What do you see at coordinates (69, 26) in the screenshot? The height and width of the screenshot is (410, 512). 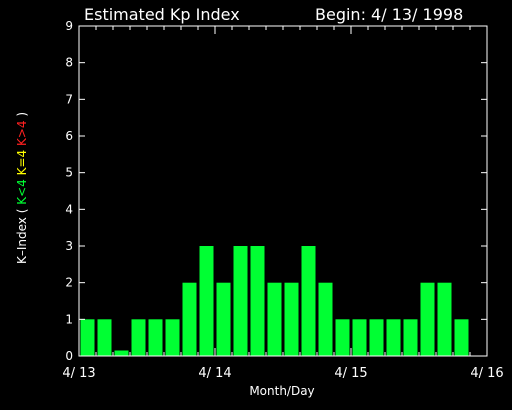 I see `y-tick-label-9: 9` at bounding box center [69, 26].